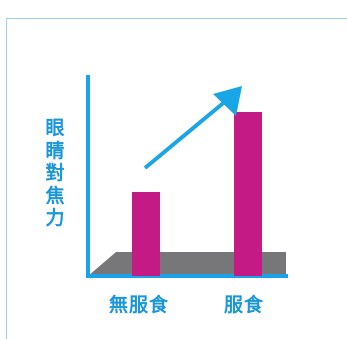 This screenshot has width=347, height=339. I want to click on y-axis-label-char: 對, so click(55, 173).